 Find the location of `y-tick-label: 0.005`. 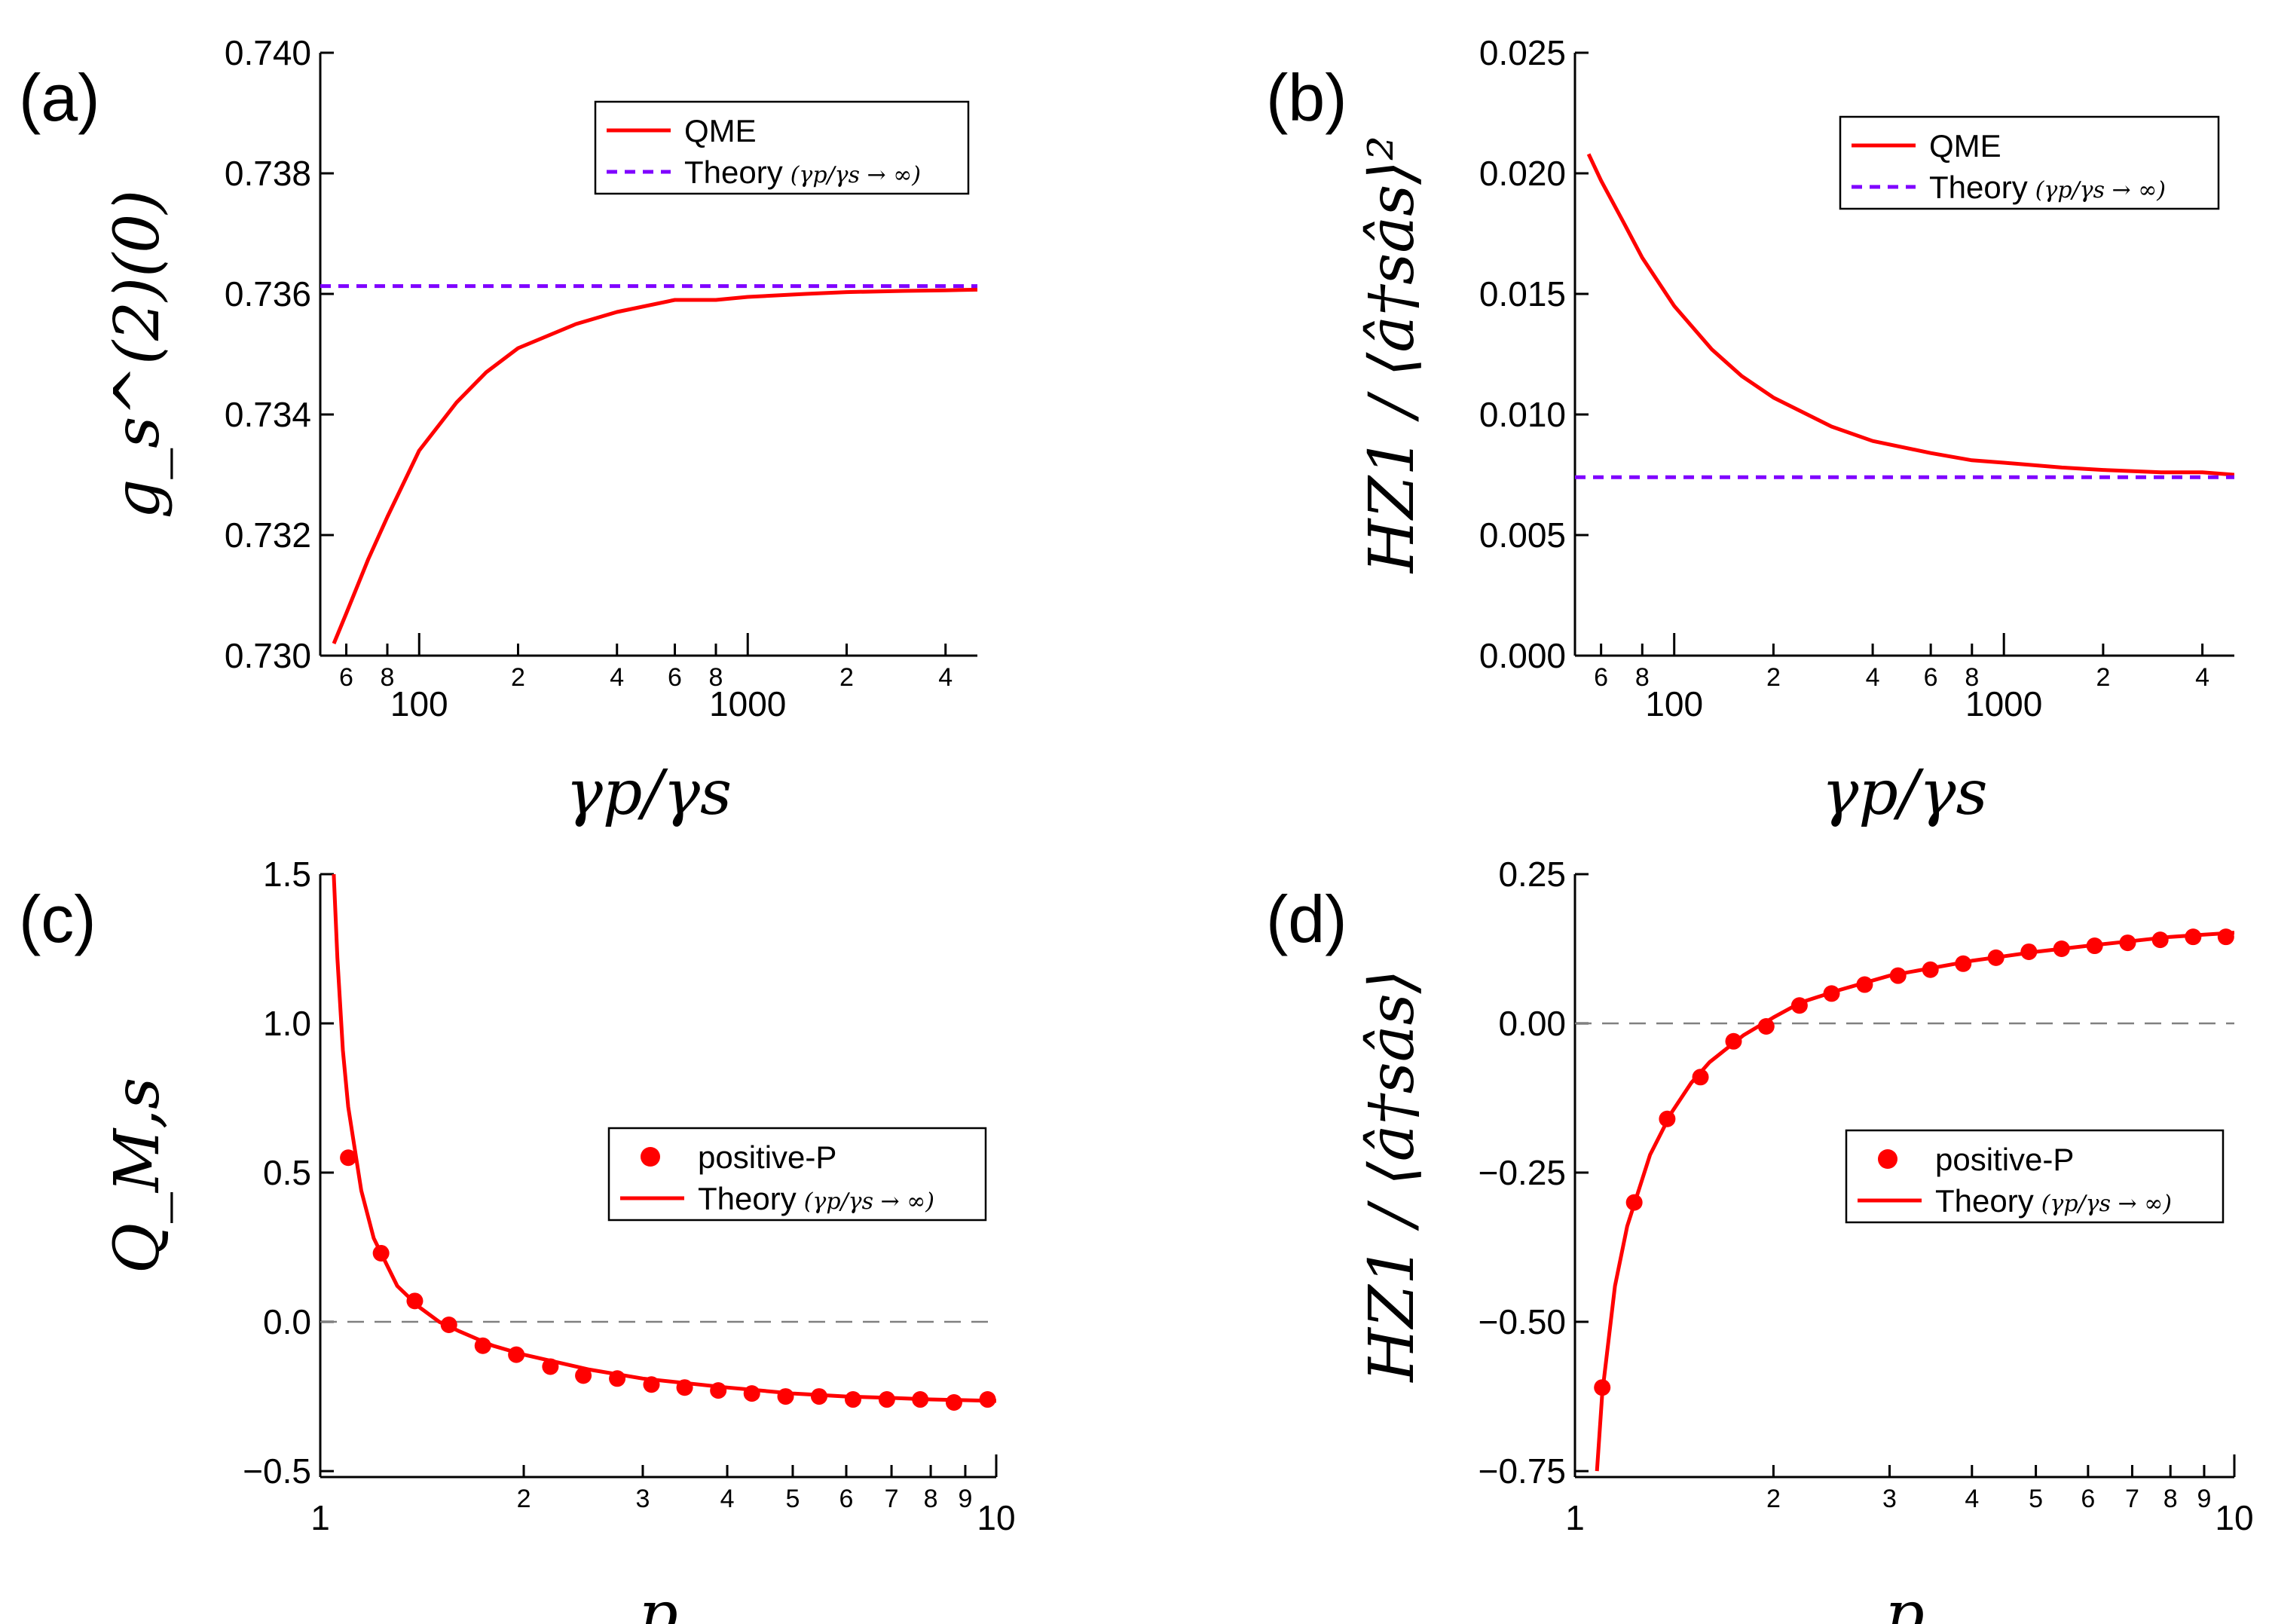

y-tick-label: 0.005 is located at coordinates (1522, 535).